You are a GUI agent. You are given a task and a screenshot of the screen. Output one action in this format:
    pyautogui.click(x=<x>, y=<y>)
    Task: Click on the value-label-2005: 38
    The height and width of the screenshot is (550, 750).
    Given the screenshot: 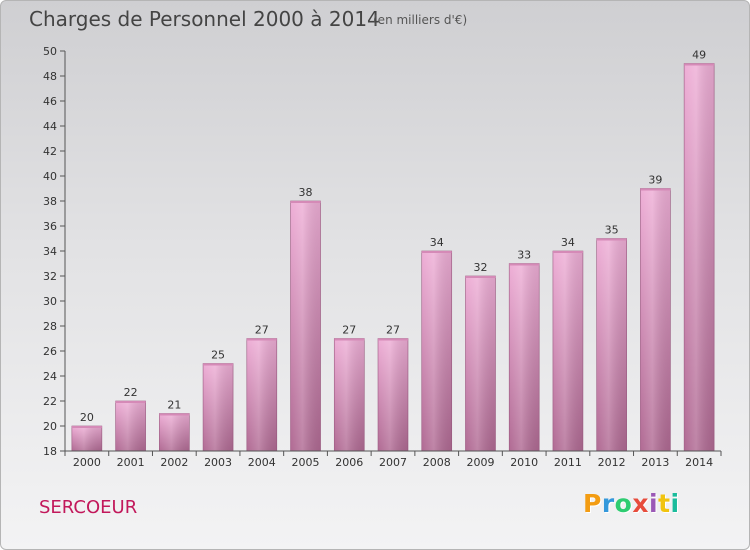 What is the action you would take?
    pyautogui.click(x=306, y=192)
    